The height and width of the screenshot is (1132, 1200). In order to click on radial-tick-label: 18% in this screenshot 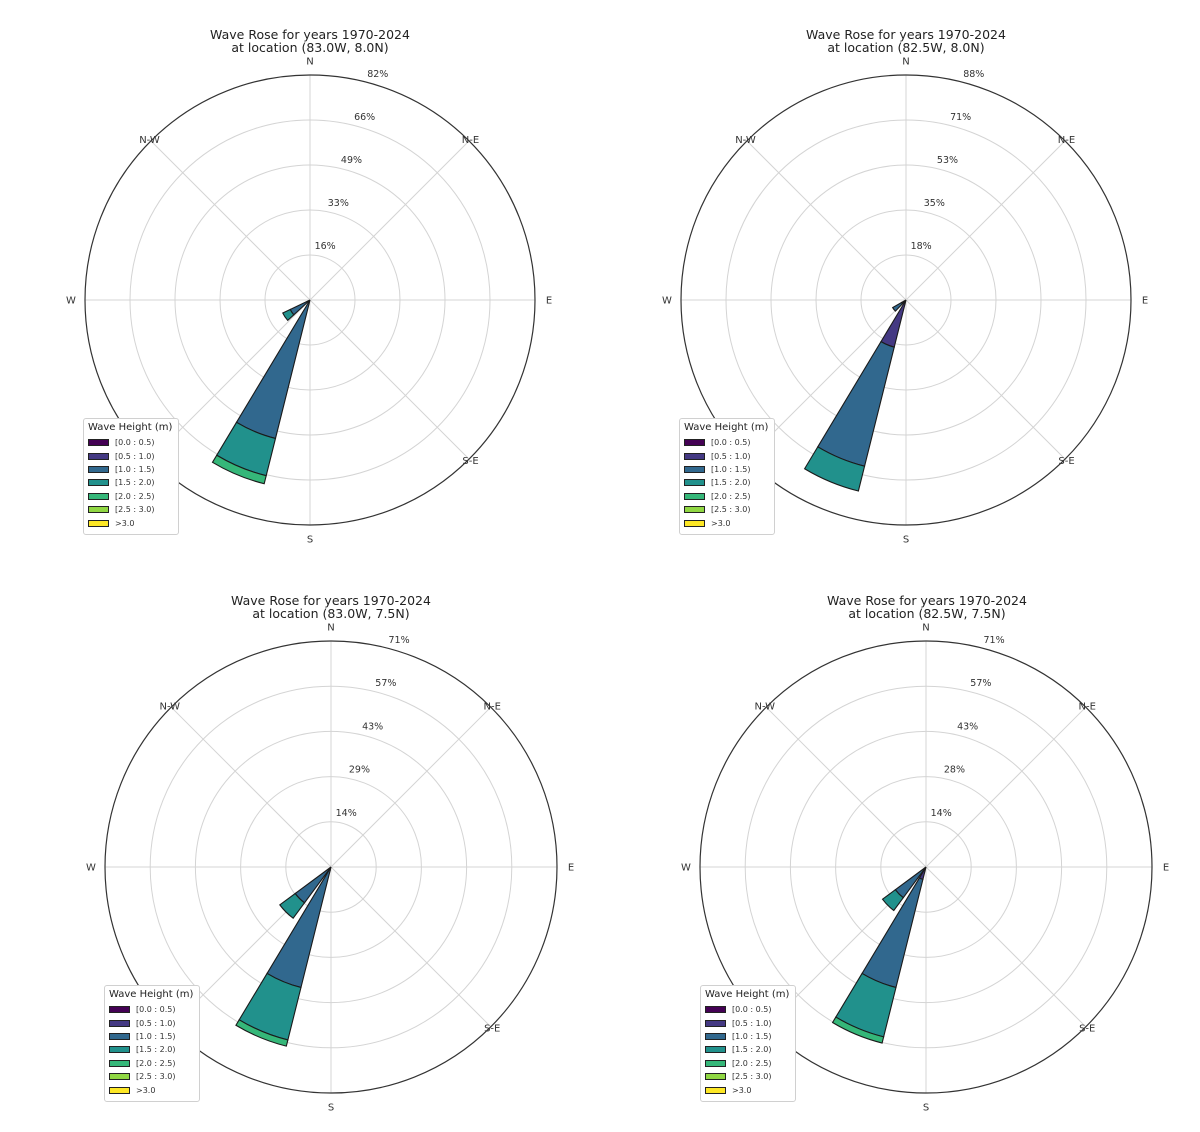, I will do `click(921, 246)`.